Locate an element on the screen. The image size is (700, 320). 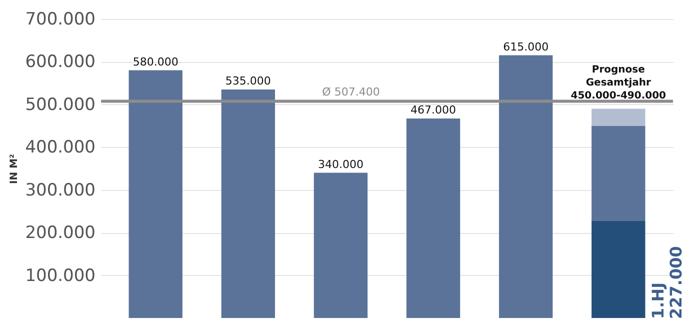
data-label: 340.000 is located at coordinates (341, 164).